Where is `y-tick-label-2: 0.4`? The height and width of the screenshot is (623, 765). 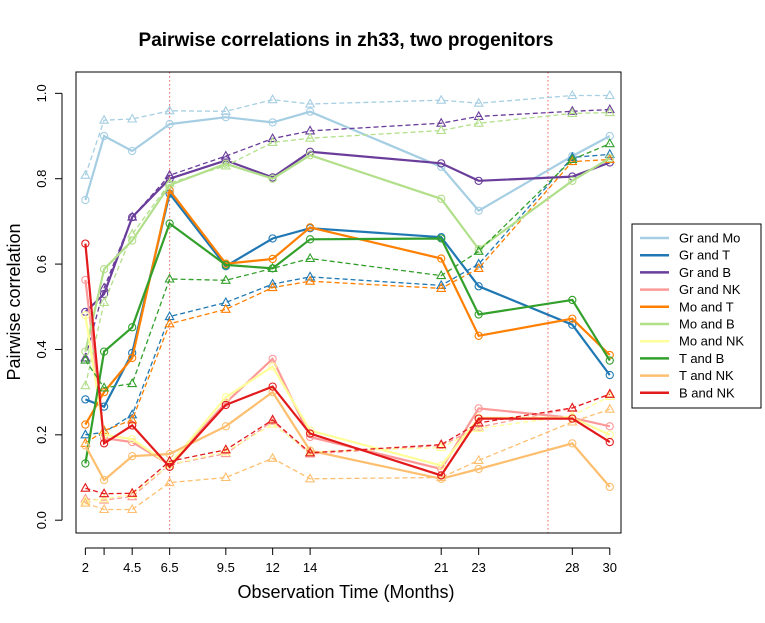
y-tick-label-2: 0.4 is located at coordinates (41, 349).